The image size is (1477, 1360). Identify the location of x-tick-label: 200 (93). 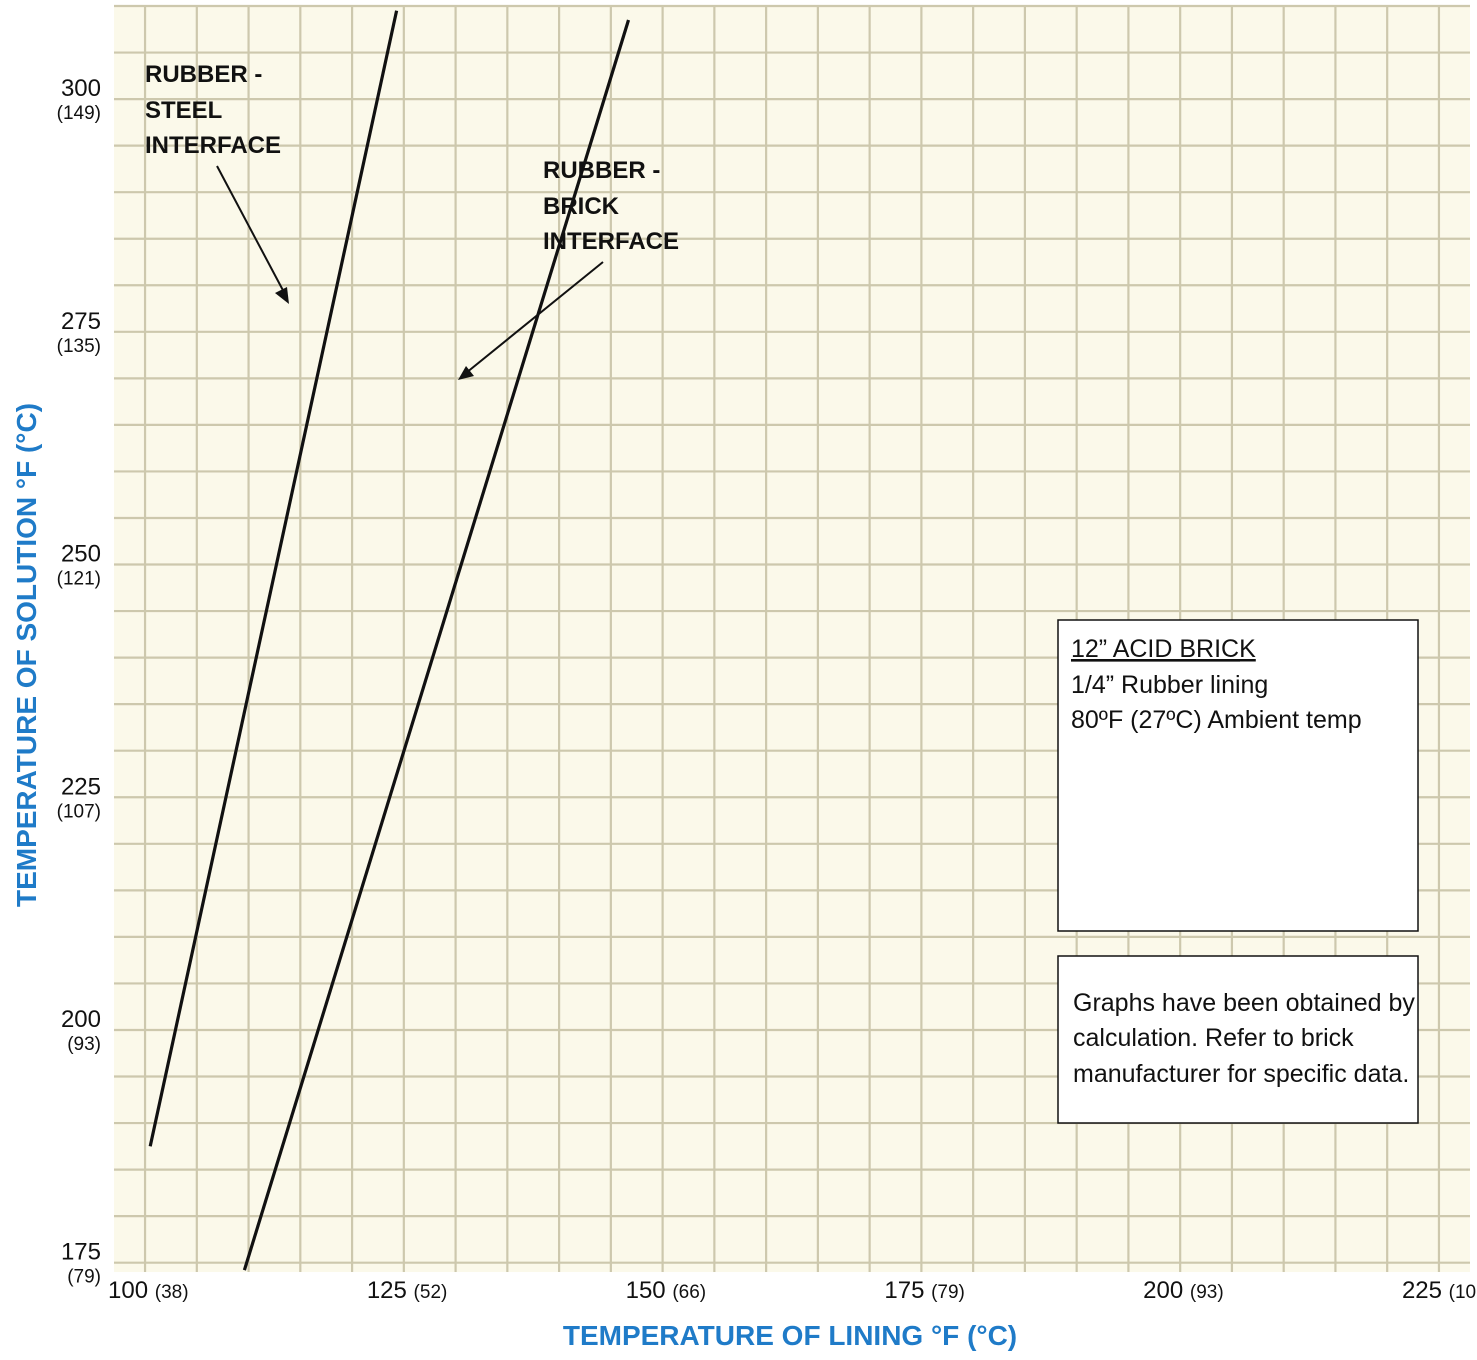
(1183, 1290).